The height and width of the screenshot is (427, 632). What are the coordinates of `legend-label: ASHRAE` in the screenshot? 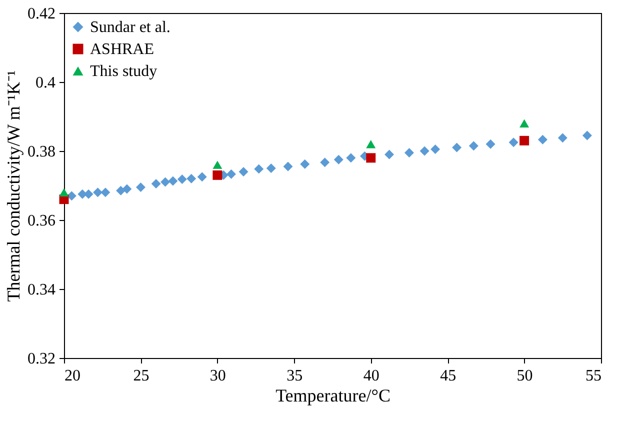 It's located at (122, 49).